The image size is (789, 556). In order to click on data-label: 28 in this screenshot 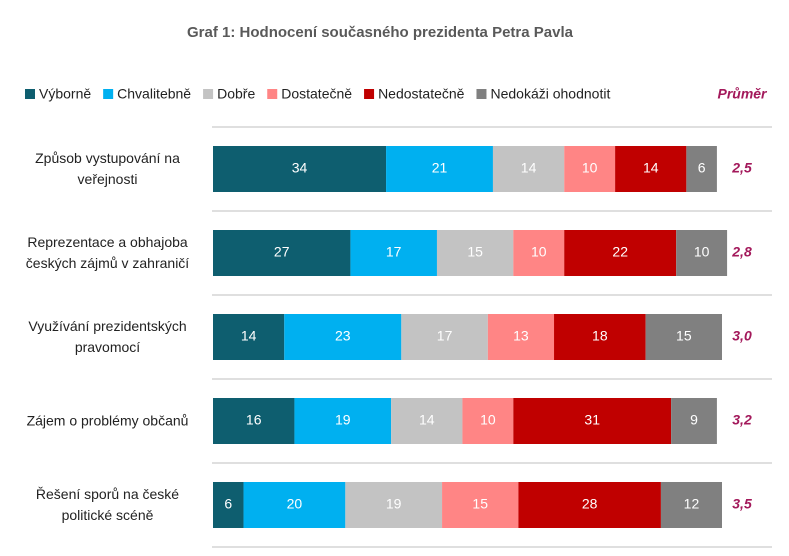, I will do `click(590, 504)`.